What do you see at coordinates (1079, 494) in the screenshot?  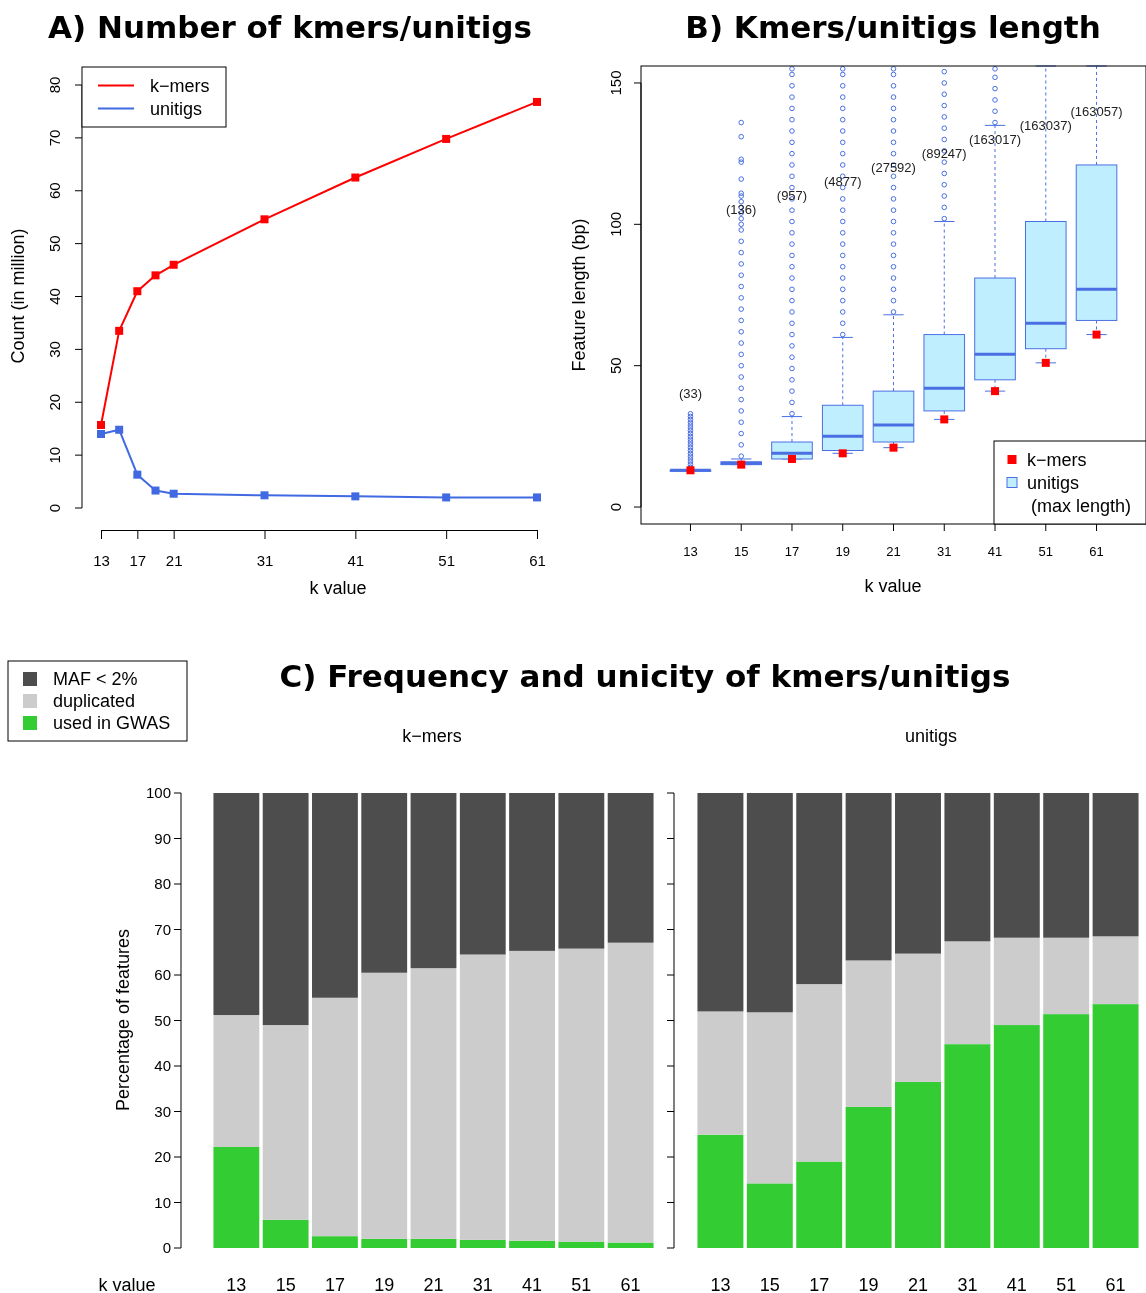 I see `legend-label: unitigs (max length)` at bounding box center [1079, 494].